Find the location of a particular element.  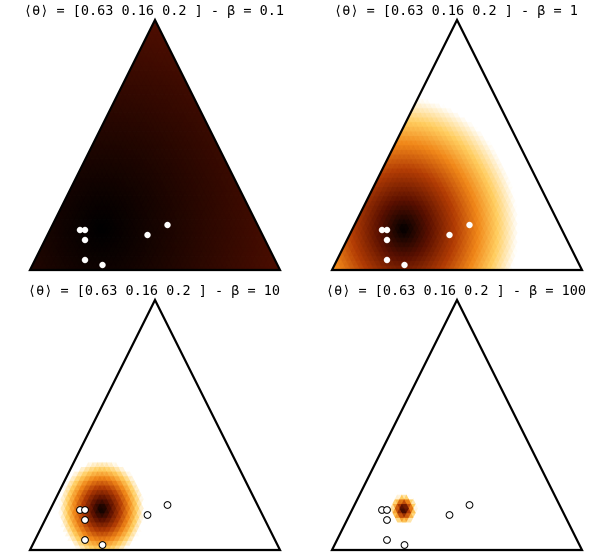

panel-title: ⟨θ⟩ = [0.63 0.16 0.2 ] - β = 0.1 is located at coordinates (154, 11).